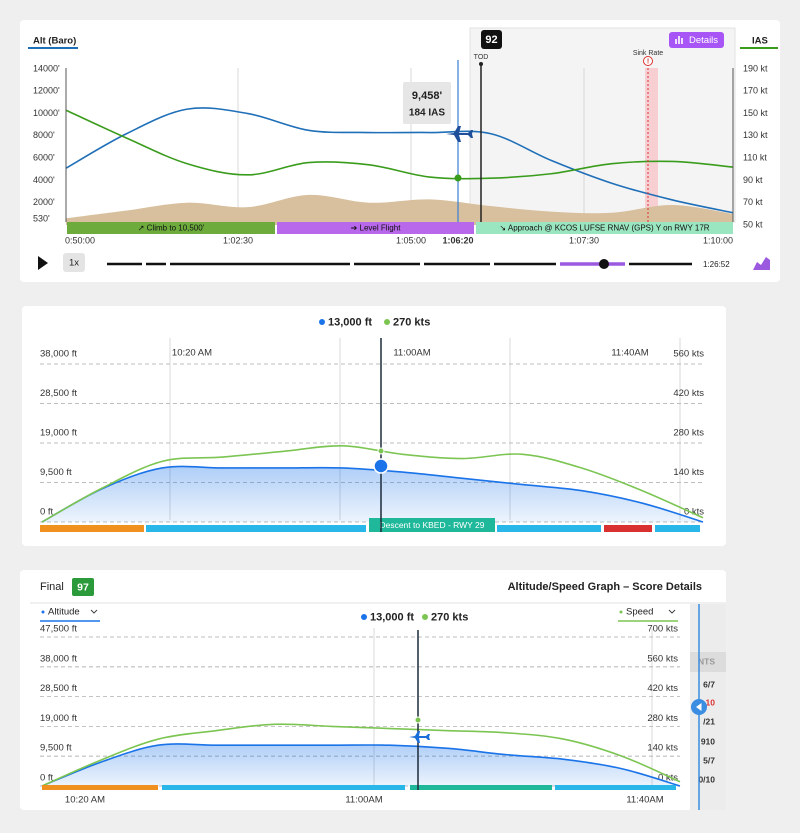 The width and height of the screenshot is (800, 833). I want to click on scrubber, so click(399, 264).